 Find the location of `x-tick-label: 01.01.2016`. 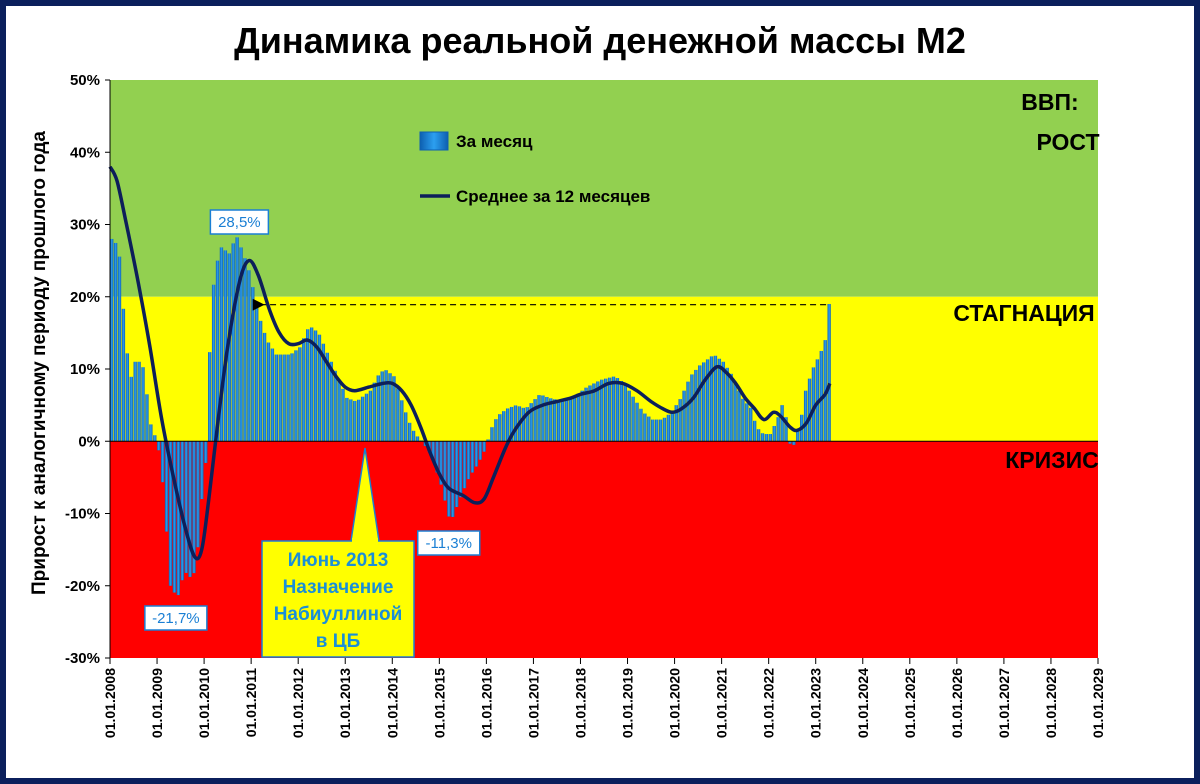

x-tick-label: 01.01.2016 is located at coordinates (486, 703).